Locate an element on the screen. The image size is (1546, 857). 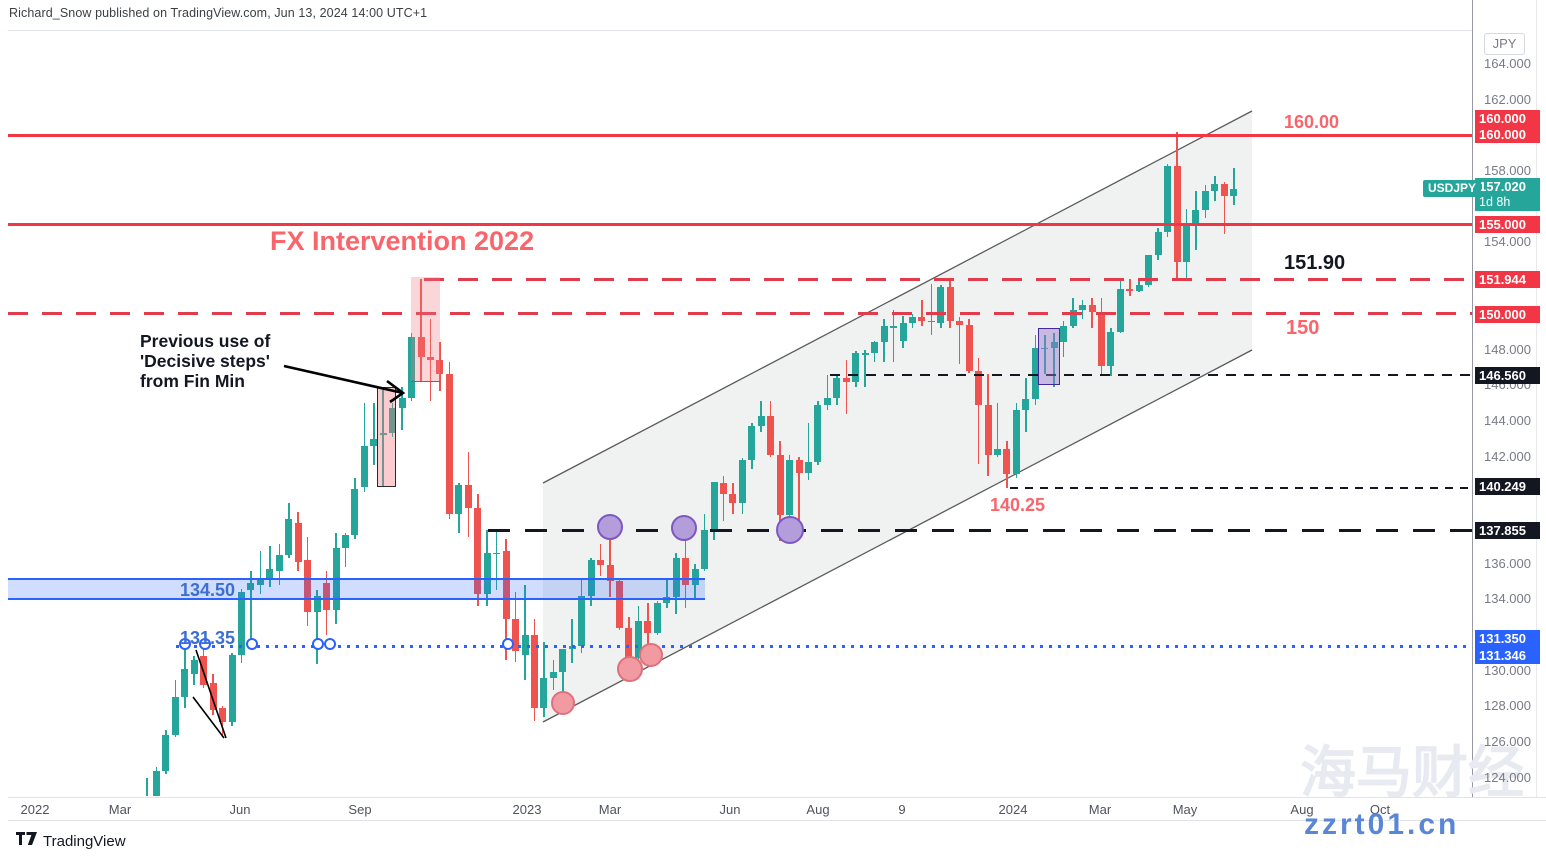
intervention-box-2022 is located at coordinates (425, 329).